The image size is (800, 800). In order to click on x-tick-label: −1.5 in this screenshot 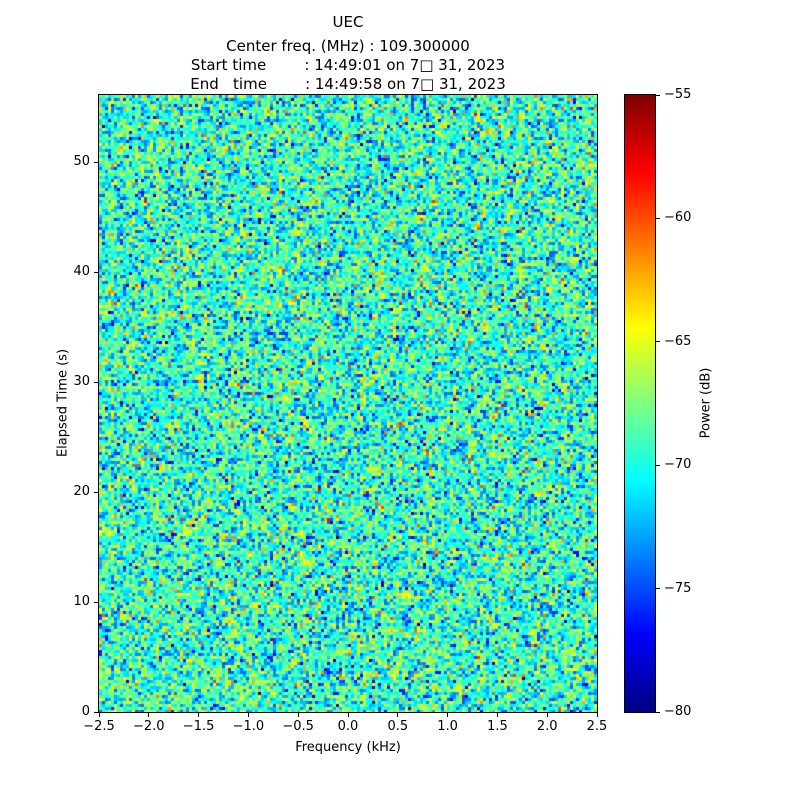, I will do `click(198, 726)`.